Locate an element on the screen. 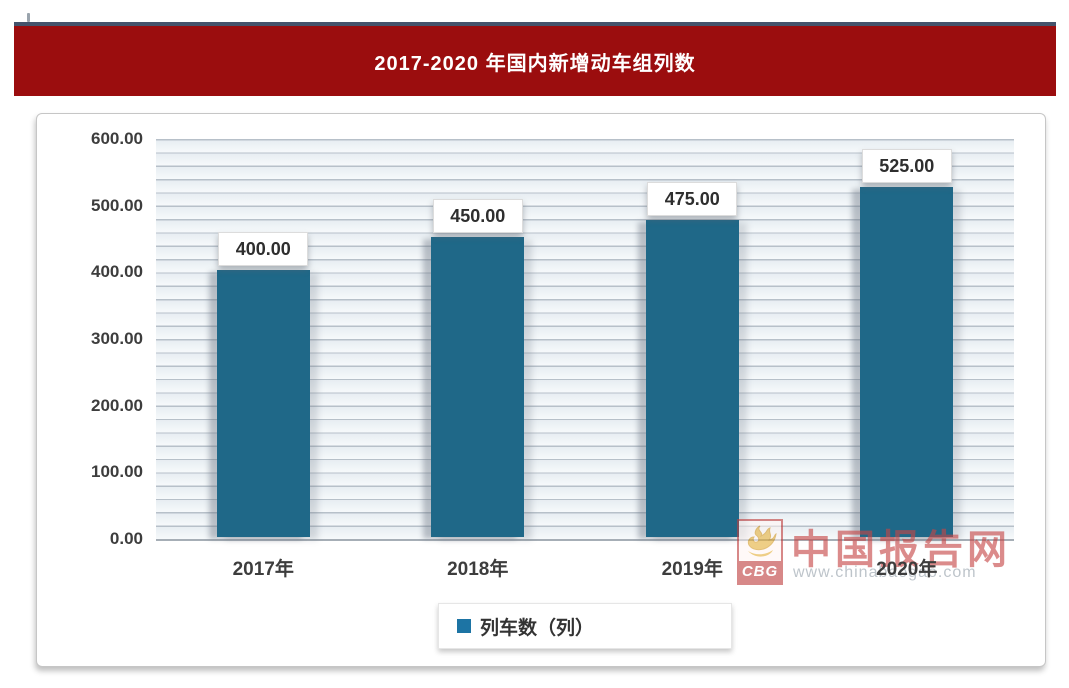 The image size is (1069, 688). x-tick-label: 2018年 is located at coordinates (478, 569).